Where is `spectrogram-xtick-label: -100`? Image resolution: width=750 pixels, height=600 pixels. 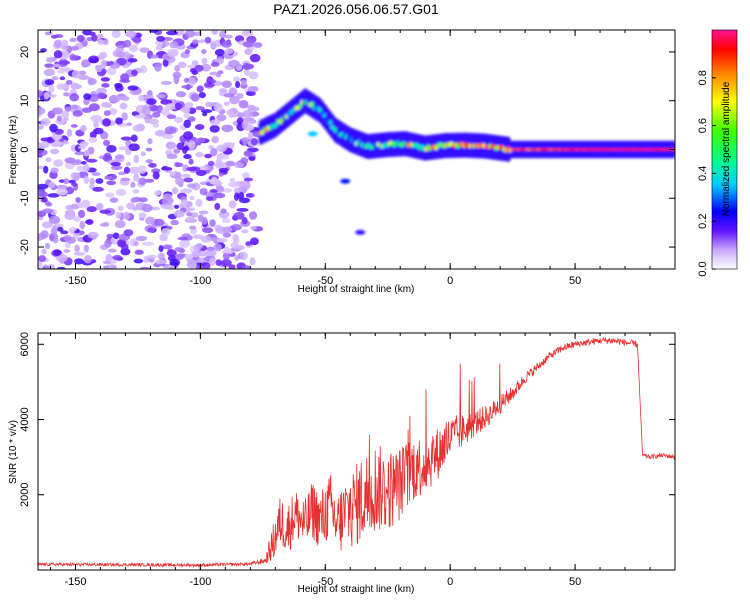
spectrogram-xtick-label: -100 is located at coordinates (200, 281).